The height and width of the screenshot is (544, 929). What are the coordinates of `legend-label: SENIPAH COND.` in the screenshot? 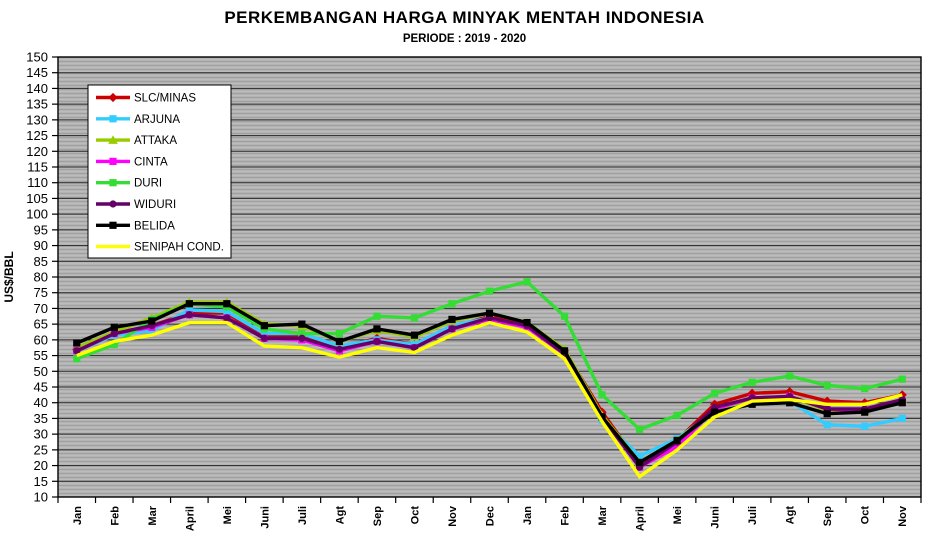 It's located at (179, 248).